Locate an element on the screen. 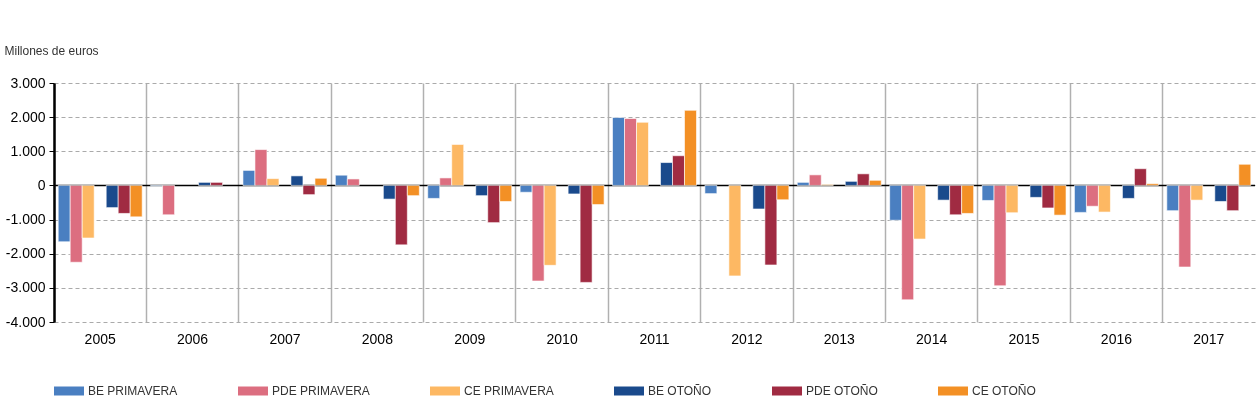 The height and width of the screenshot is (401, 1258). legend-label: CE PRIMAVERA is located at coordinates (509, 391).